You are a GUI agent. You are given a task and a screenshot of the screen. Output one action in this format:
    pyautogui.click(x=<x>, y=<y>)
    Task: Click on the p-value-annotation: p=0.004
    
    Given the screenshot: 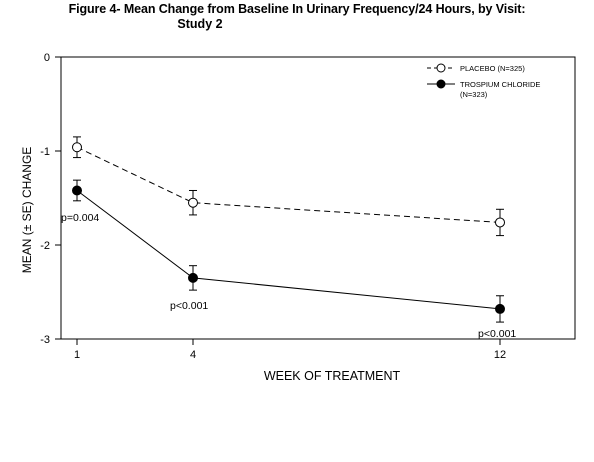 What is the action you would take?
    pyautogui.click(x=80, y=218)
    